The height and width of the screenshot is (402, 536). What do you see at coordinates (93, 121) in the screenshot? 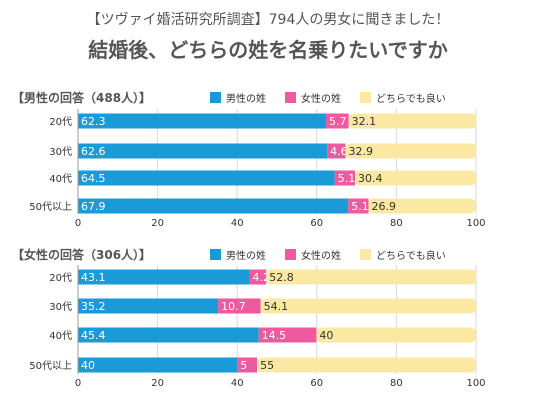
I see `chart1-bar-value-1-1: 62.3` at bounding box center [93, 121].